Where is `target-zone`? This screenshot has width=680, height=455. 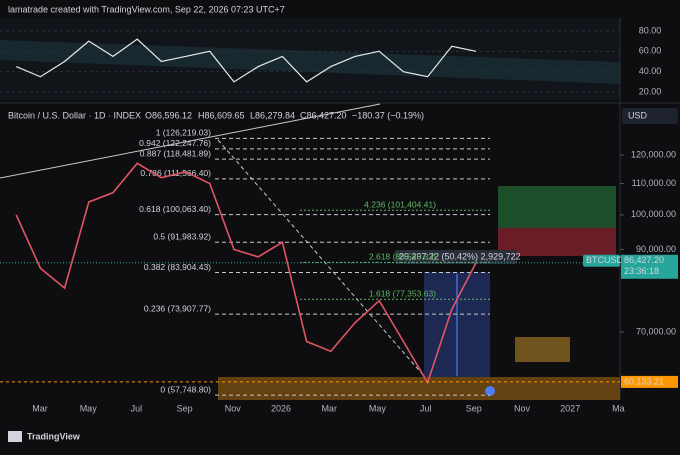 target-zone is located at coordinates (557, 207).